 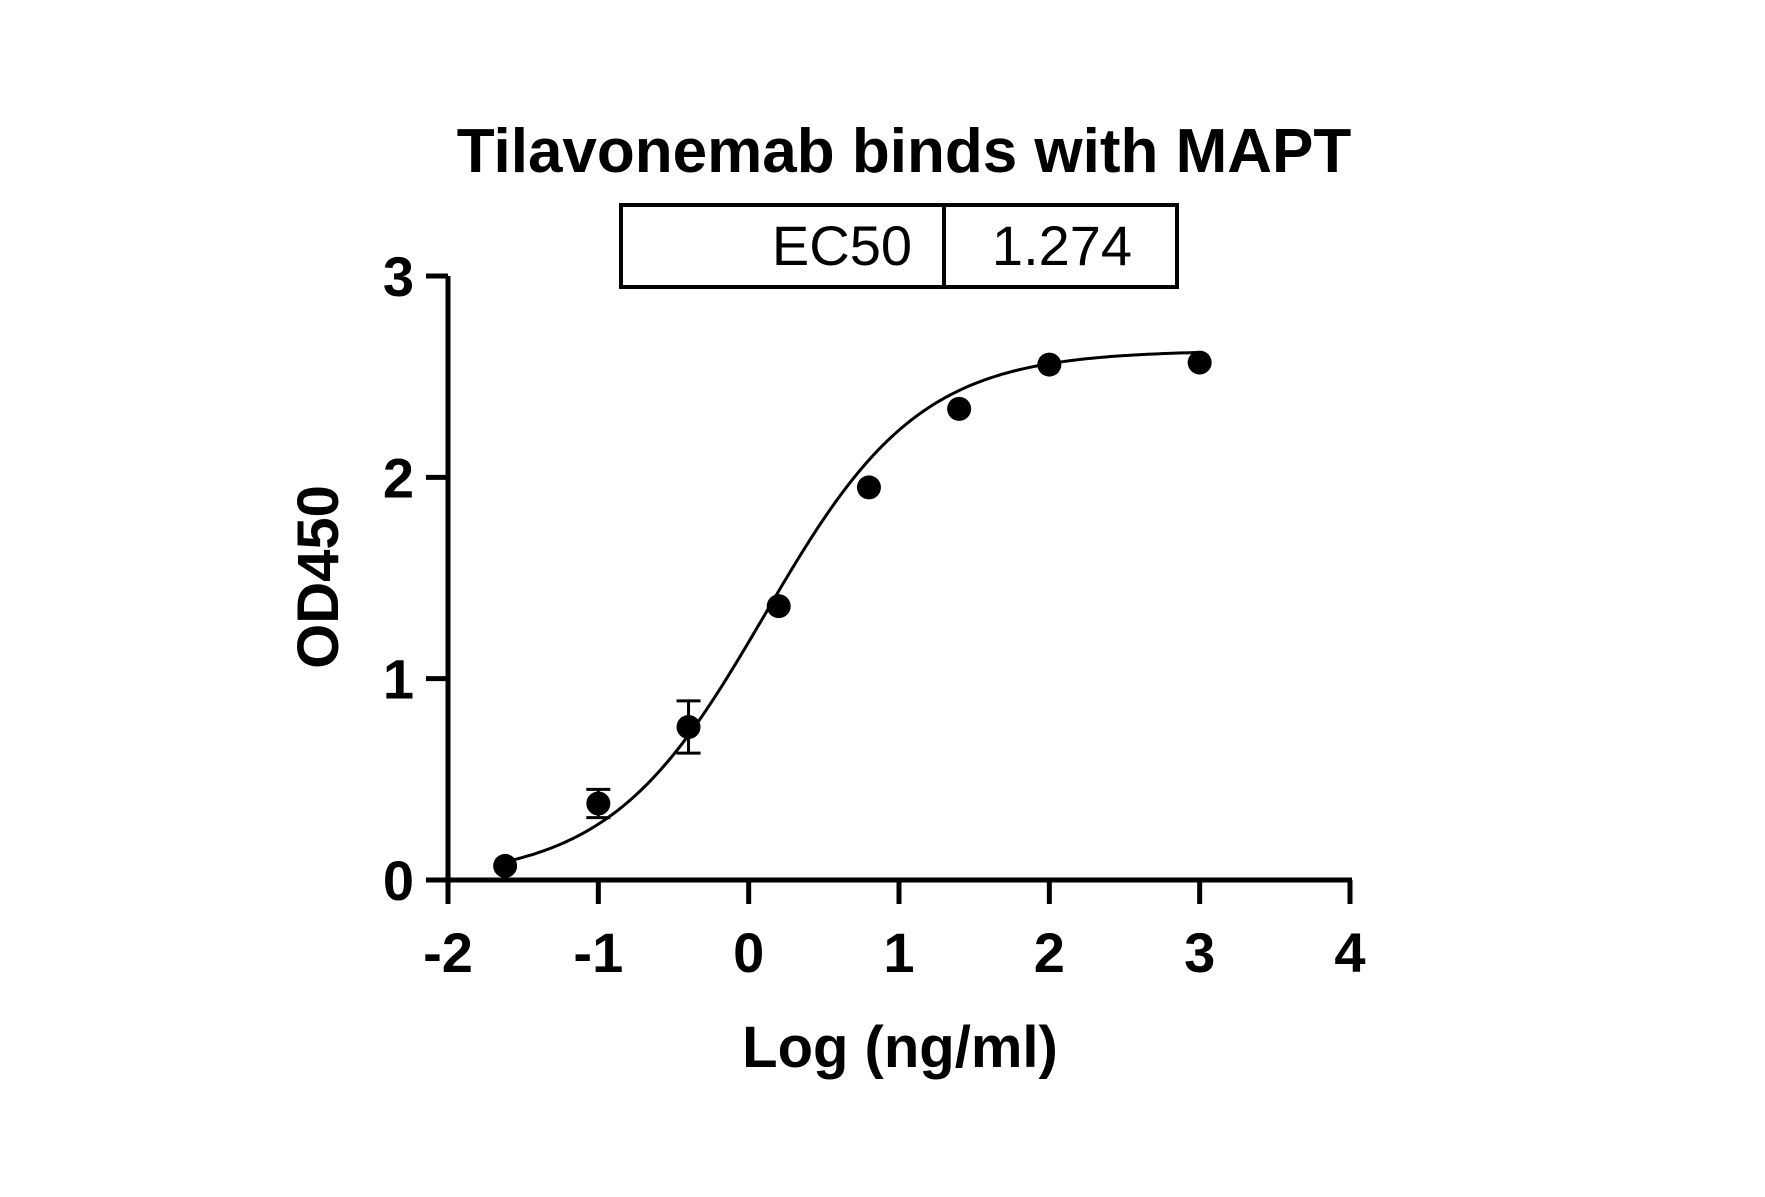 I want to click on ec50-value: 1.274, so click(x=1062, y=245).